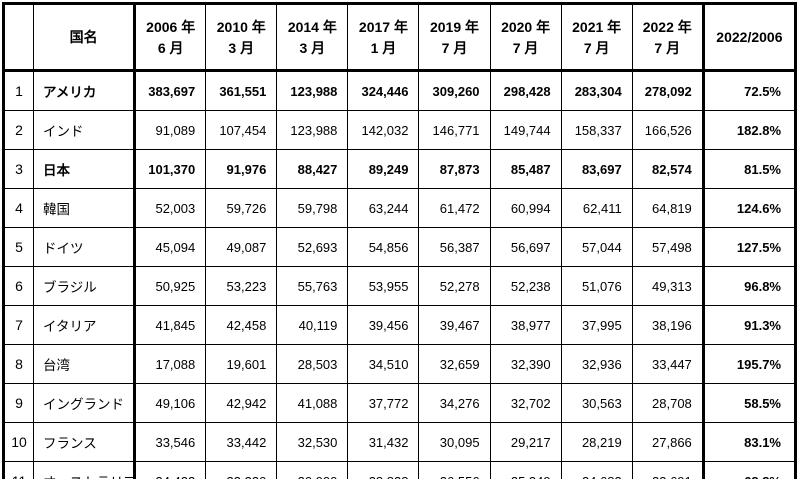  I want to click on value-cell: 17,088, so click(170, 364).